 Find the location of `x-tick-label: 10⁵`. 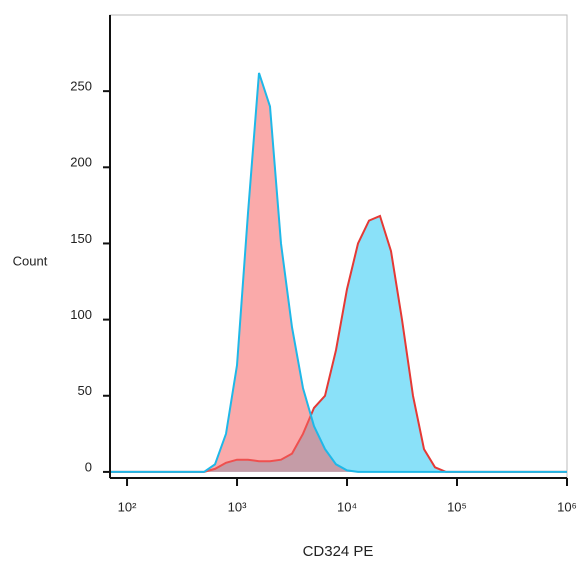

x-tick-label: 10⁵ is located at coordinates (457, 506).